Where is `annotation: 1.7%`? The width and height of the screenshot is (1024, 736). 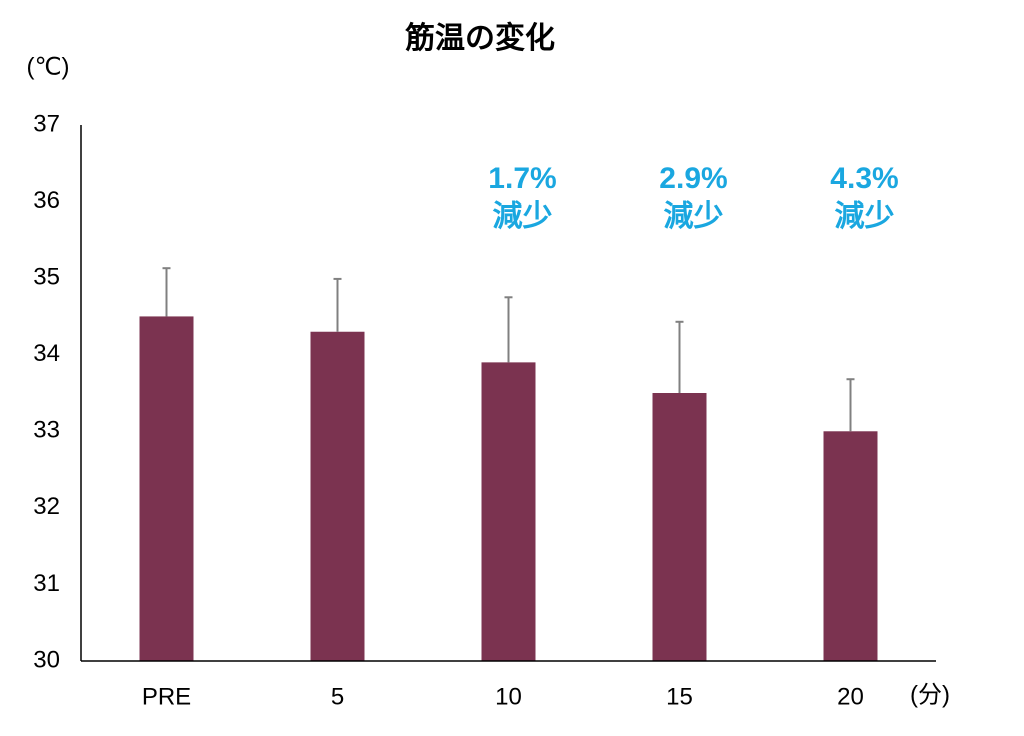 annotation: 1.7% is located at coordinates (522, 178).